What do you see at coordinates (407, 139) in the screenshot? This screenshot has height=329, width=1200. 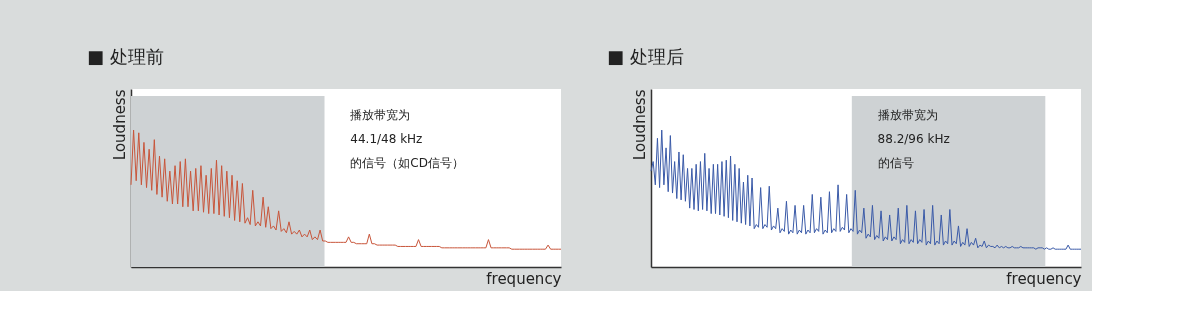 I see `annotation: 播放带宽为 44.1/48 kHz 的信号（如CD信号）` at bounding box center [407, 139].